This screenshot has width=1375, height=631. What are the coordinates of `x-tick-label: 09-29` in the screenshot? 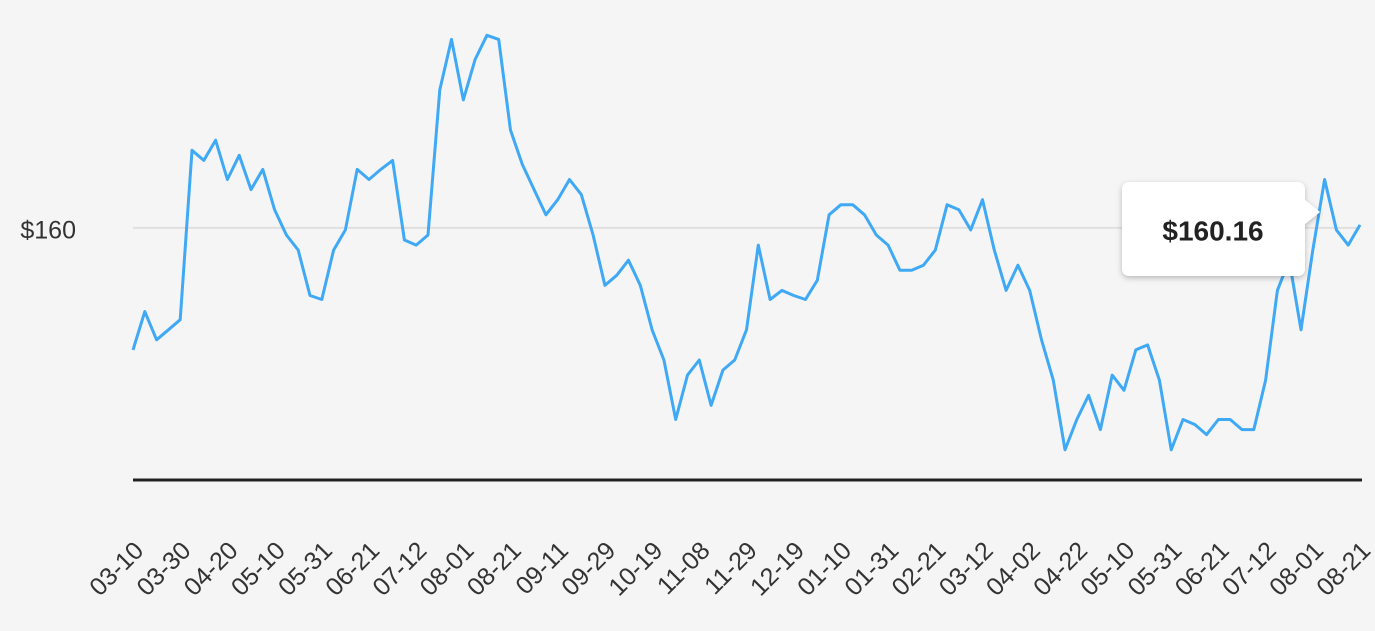 It's located at (588, 568).